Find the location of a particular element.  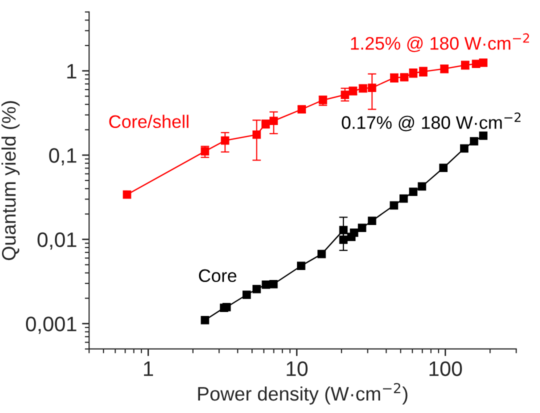

y-tick-label: 0,01 is located at coordinates (57, 241).